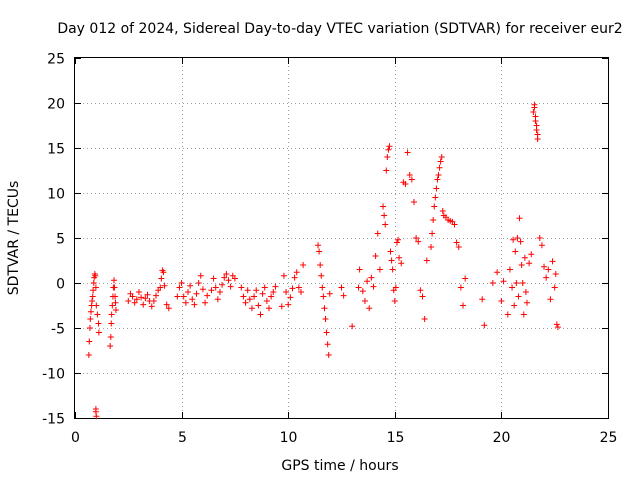 The image size is (640, 480). What do you see at coordinates (56, 195) in the screenshot?
I see `y-tick-label: 10` at bounding box center [56, 195].